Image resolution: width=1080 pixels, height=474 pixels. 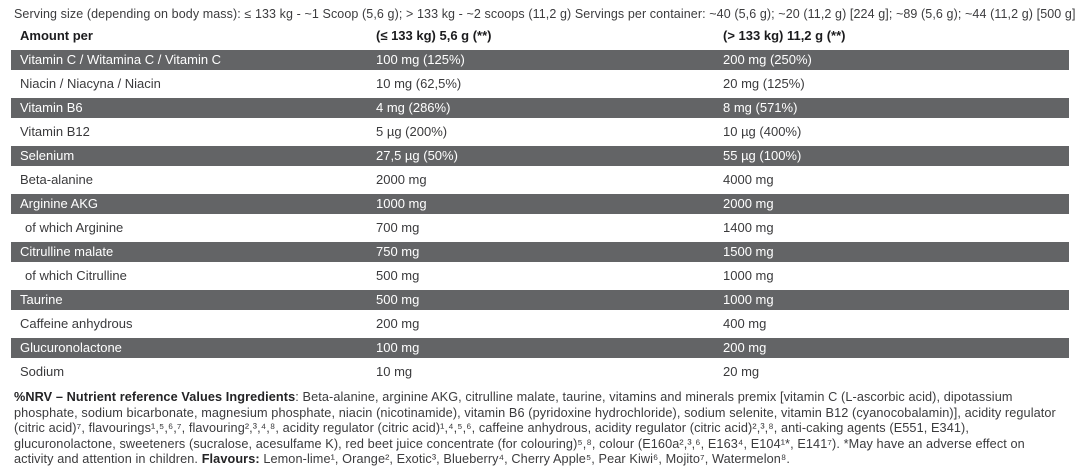 What do you see at coordinates (745, 323) in the screenshot?
I see `amount-large-serving: 400 mg` at bounding box center [745, 323].